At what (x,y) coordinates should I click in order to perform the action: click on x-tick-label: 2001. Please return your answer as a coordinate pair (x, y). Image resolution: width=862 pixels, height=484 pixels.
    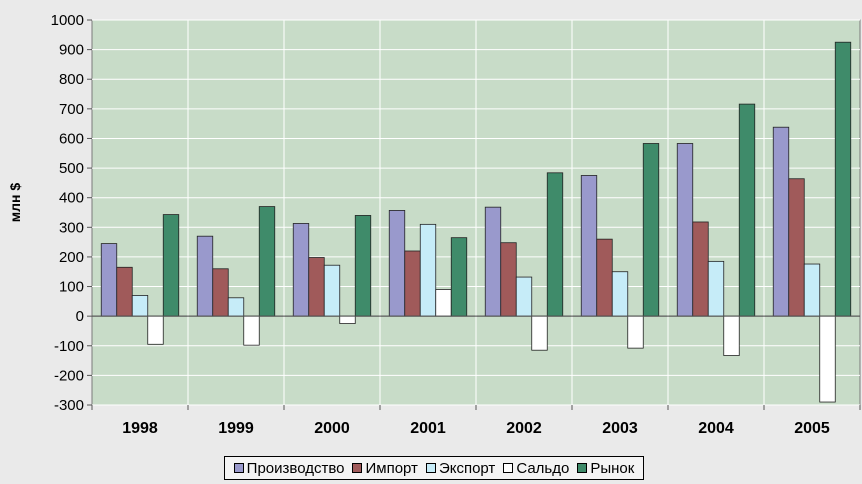
    Looking at the image, I should click on (428, 428).